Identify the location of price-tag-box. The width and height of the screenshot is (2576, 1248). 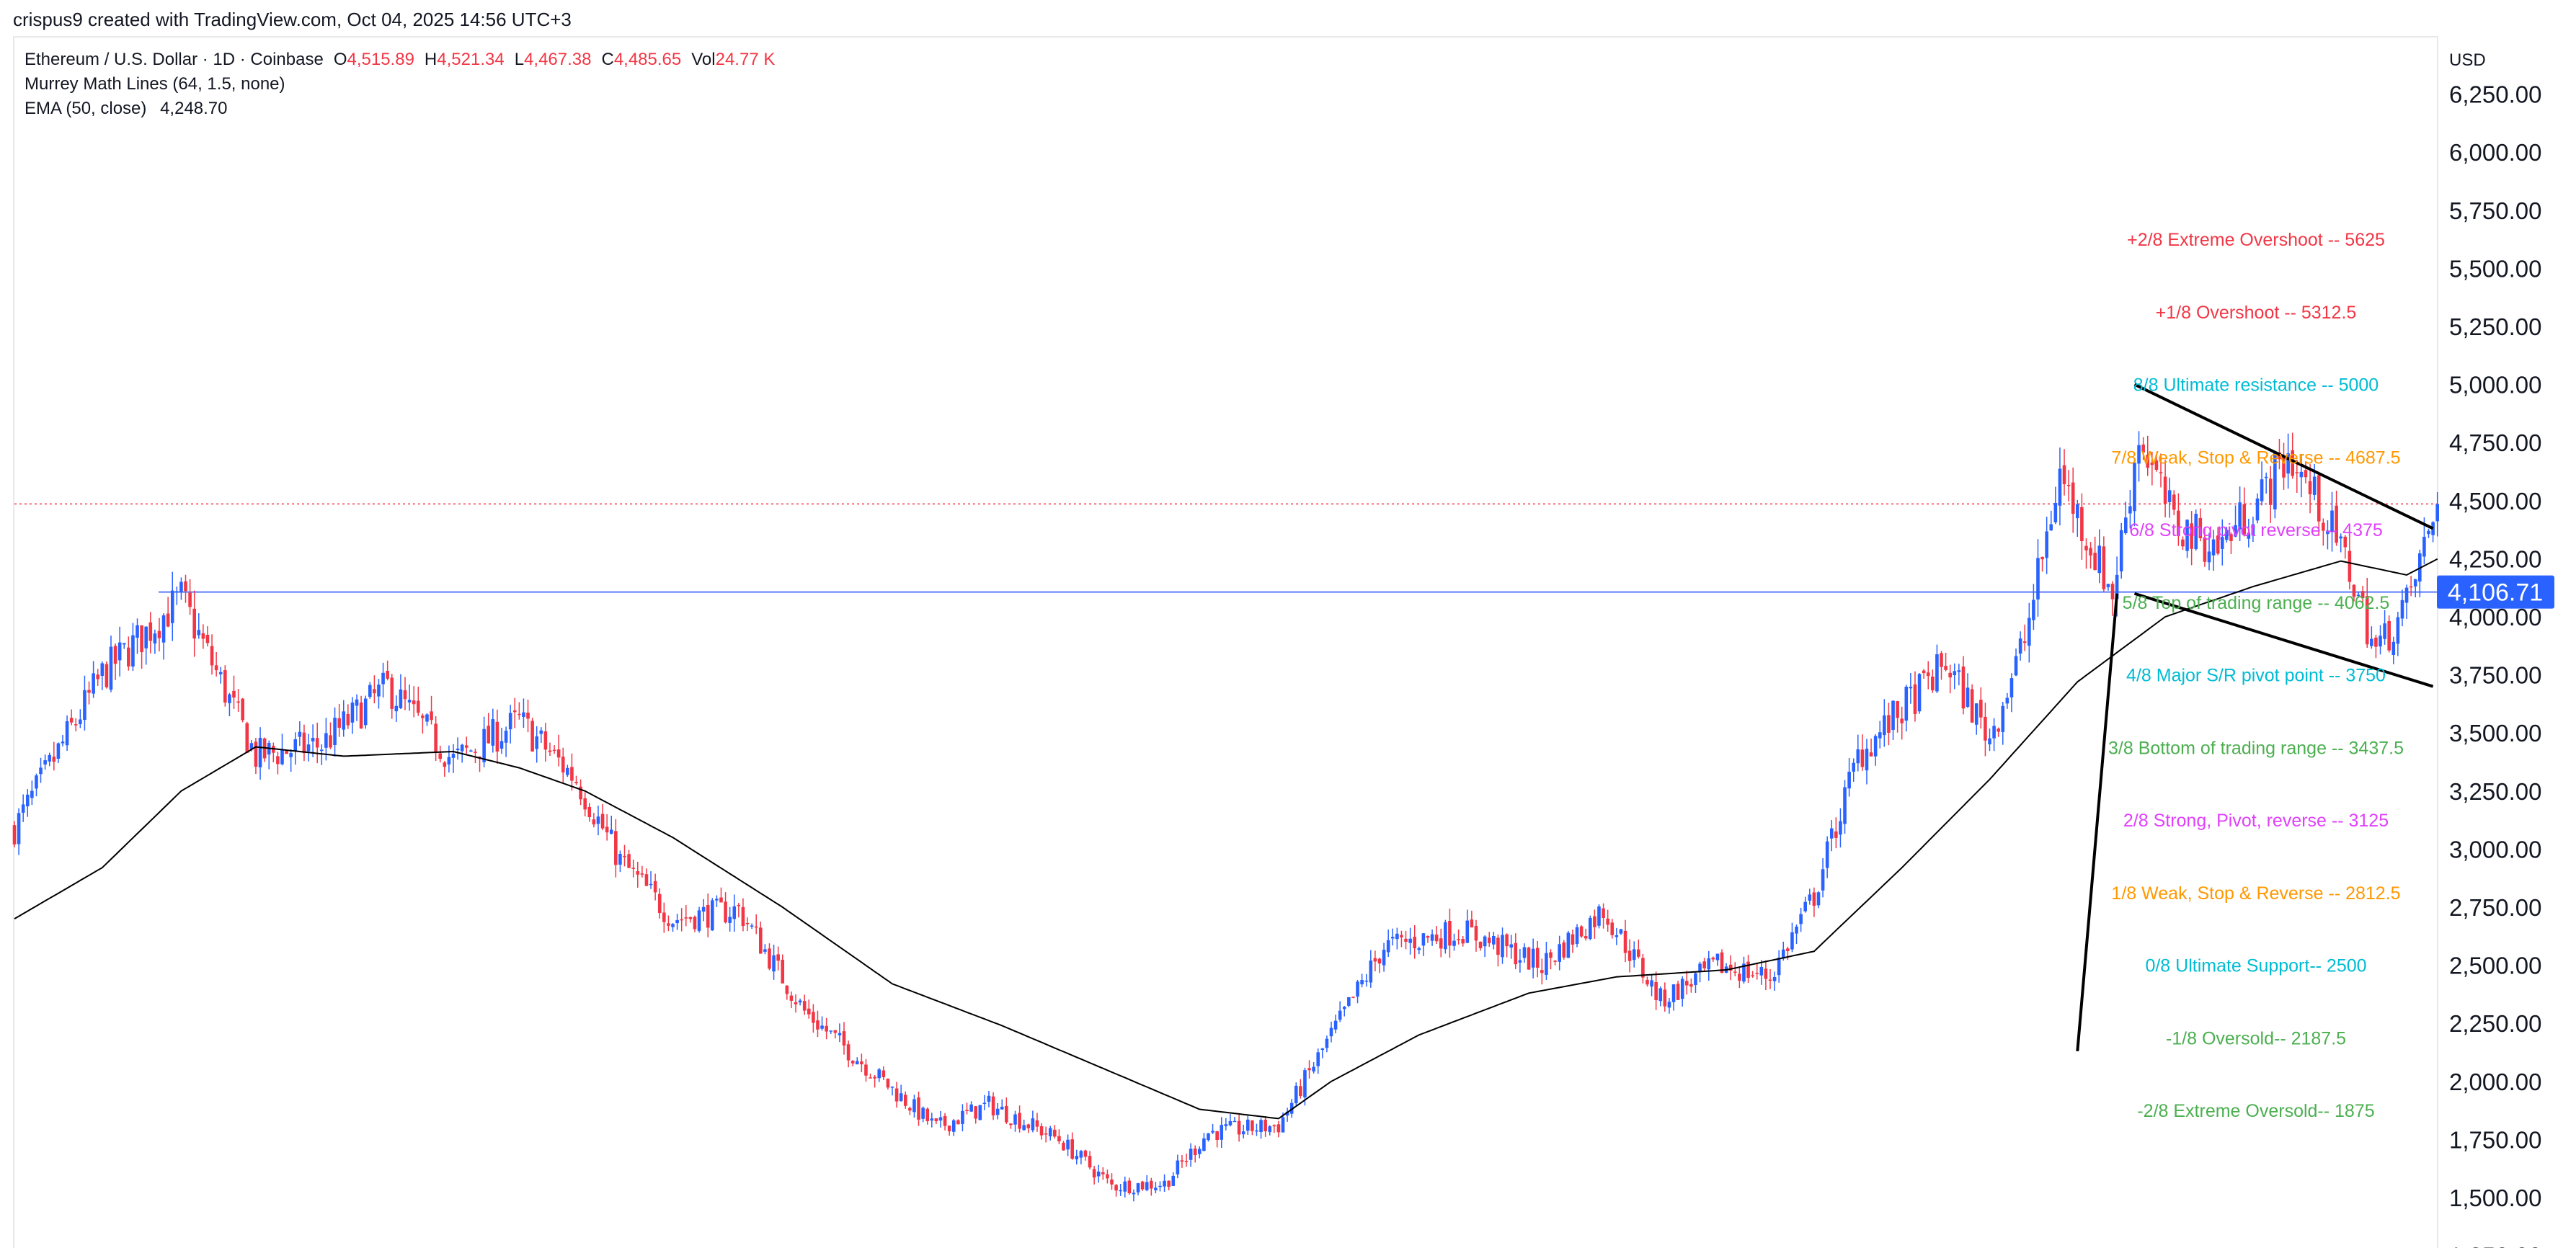
(2495, 592).